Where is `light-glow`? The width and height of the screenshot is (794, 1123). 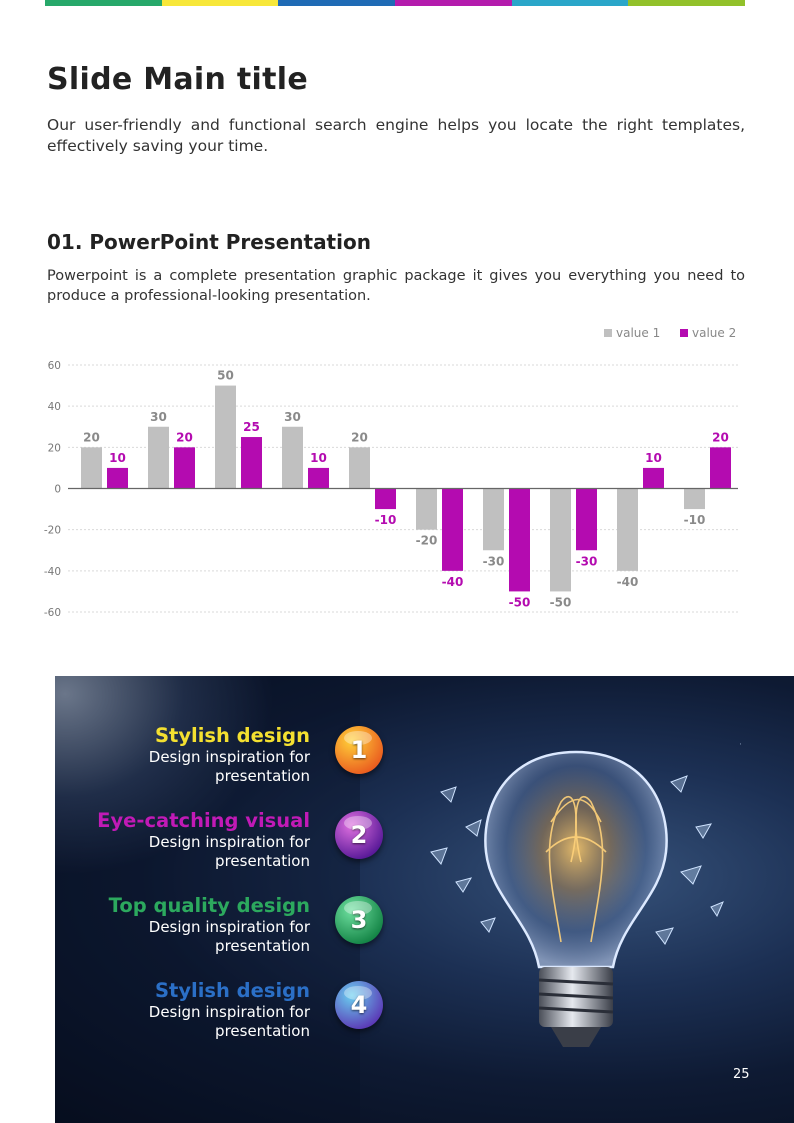 light-glow is located at coordinates (165, 776).